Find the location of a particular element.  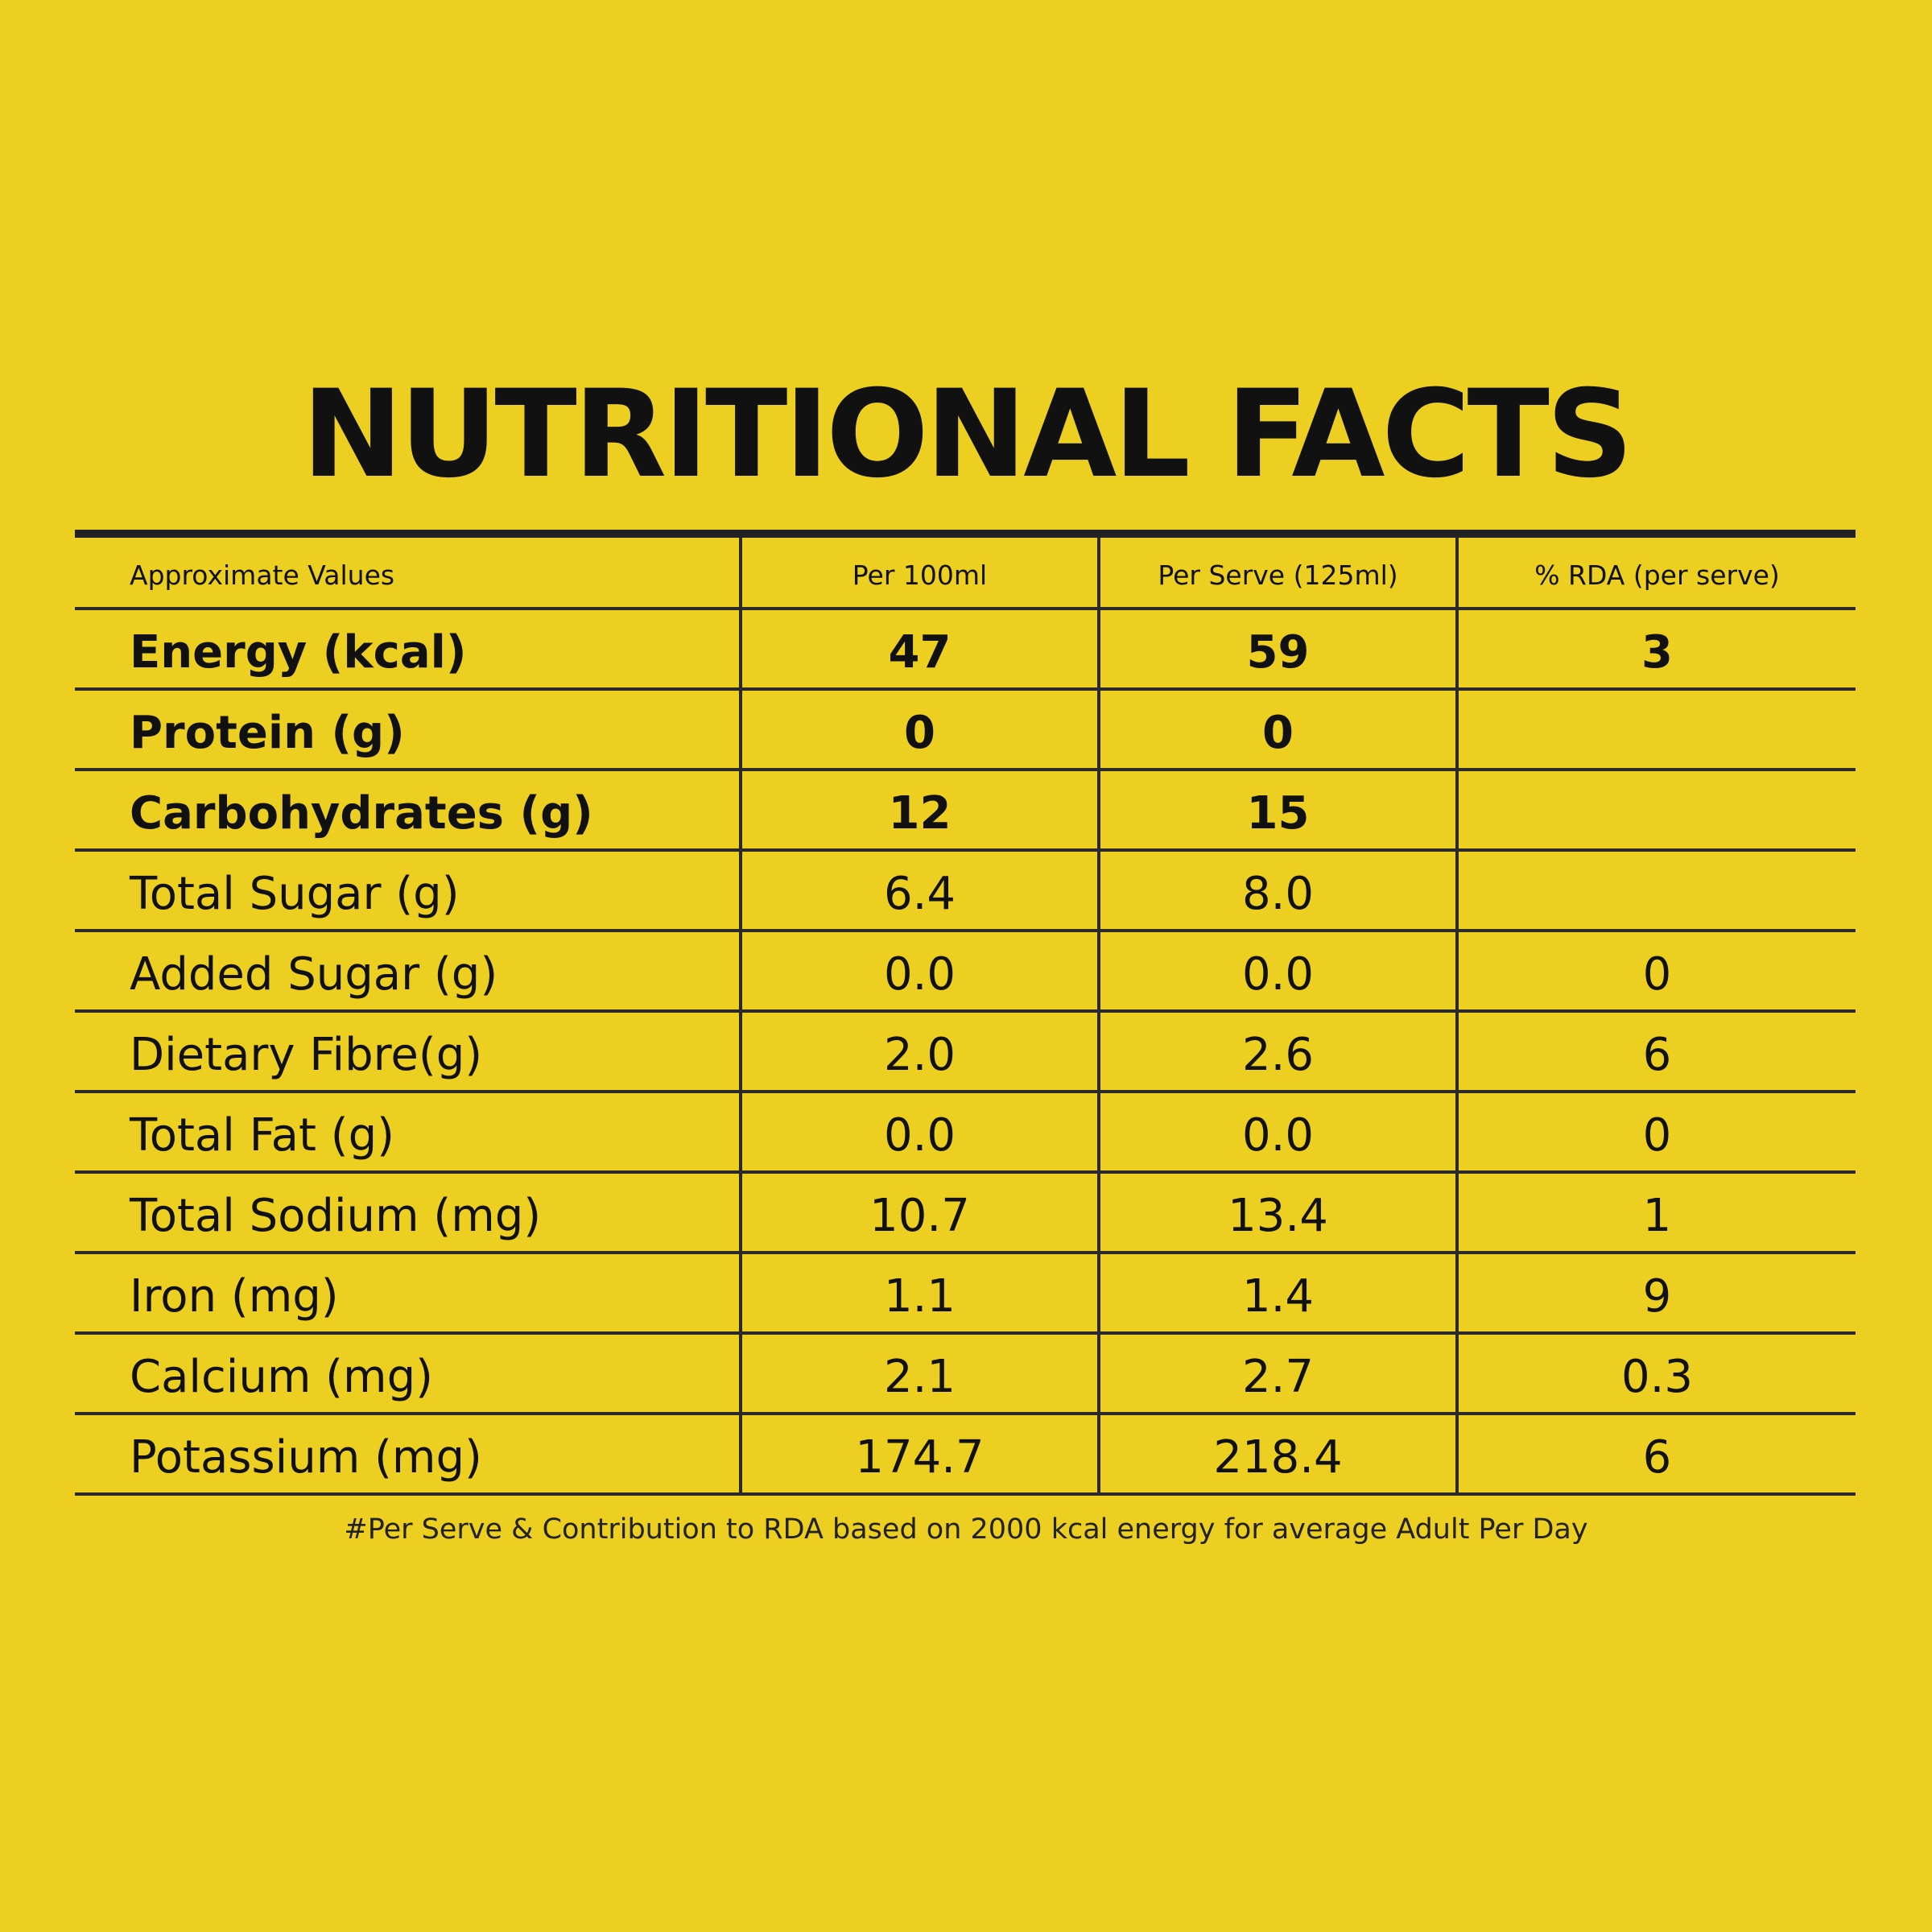

table-row: Iron (mg) 1.1 1.4 9 is located at coordinates (966, 1294).